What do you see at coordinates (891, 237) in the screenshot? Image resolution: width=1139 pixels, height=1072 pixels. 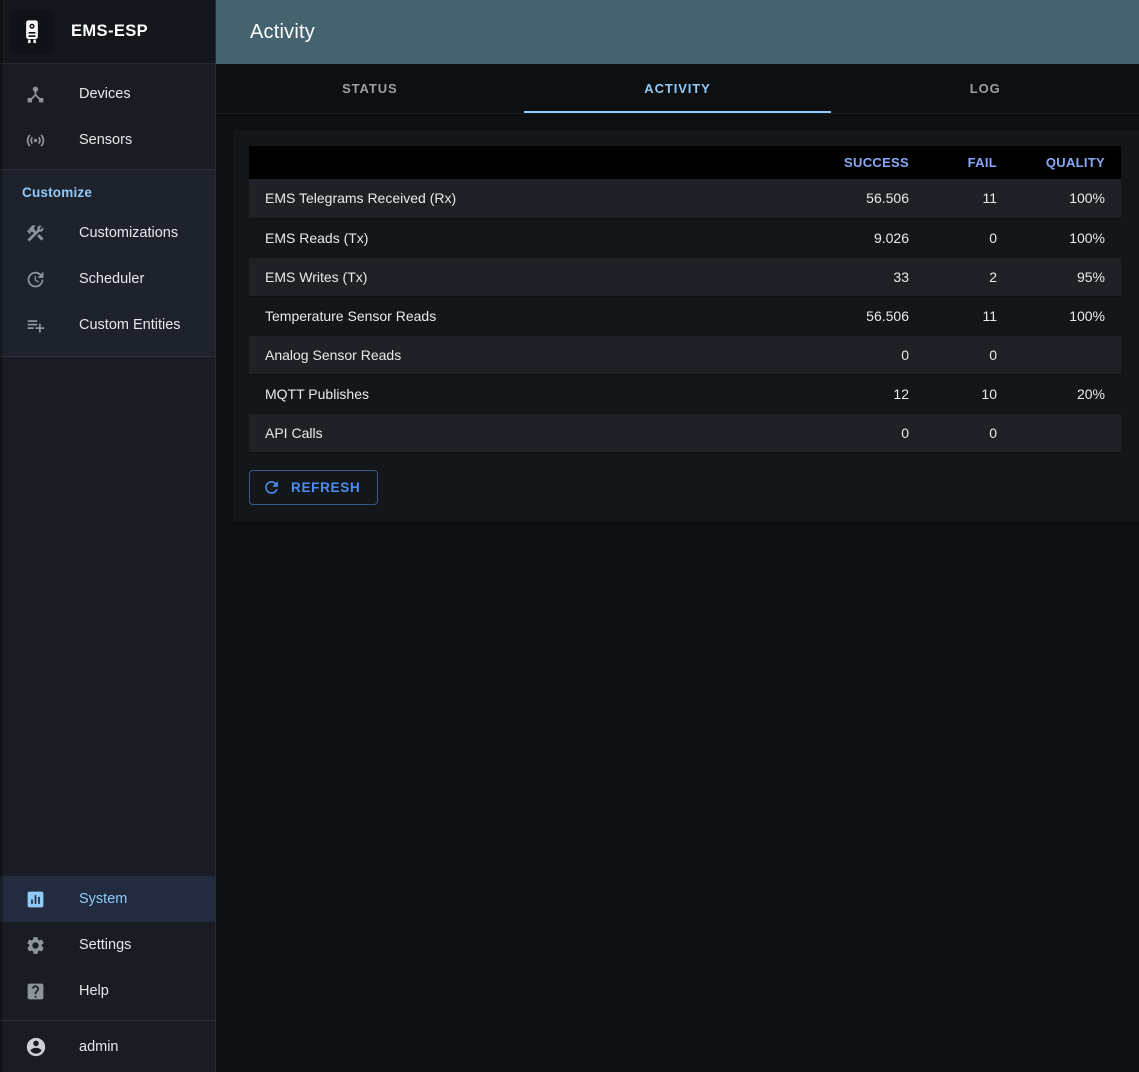 I see `success-value: 9.026` at bounding box center [891, 237].